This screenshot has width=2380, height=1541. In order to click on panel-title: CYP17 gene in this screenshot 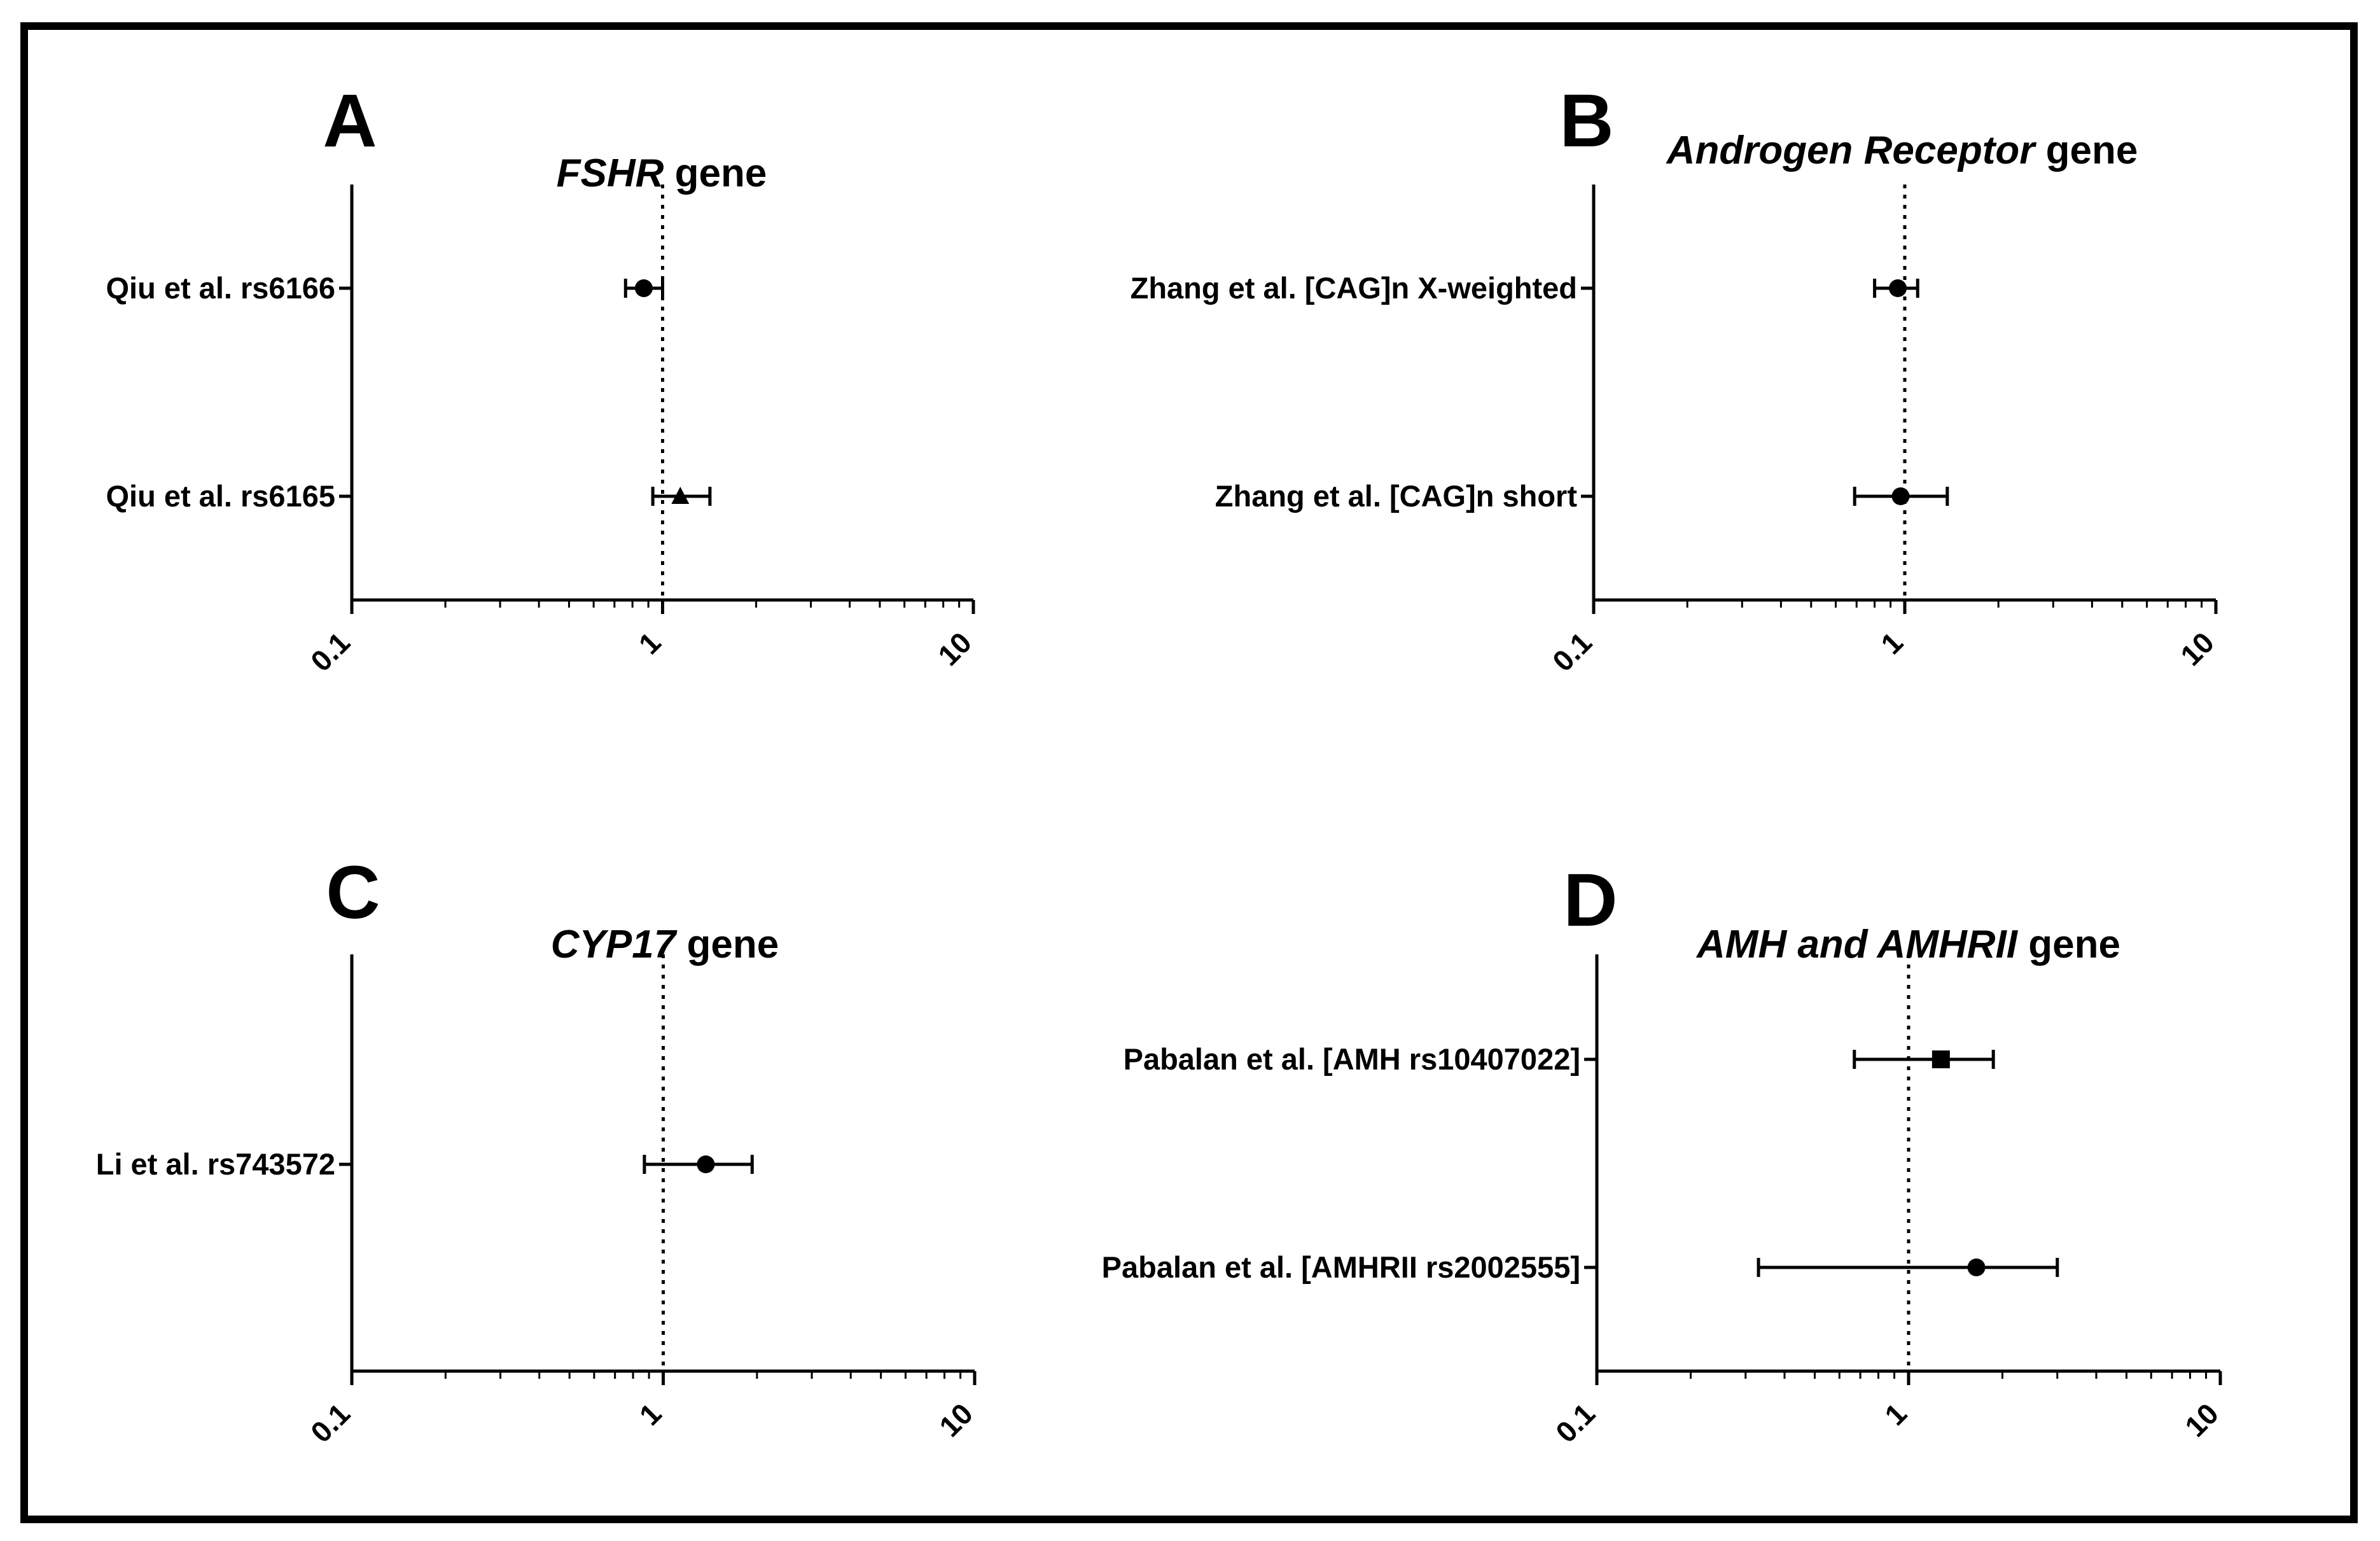, I will do `click(665, 944)`.